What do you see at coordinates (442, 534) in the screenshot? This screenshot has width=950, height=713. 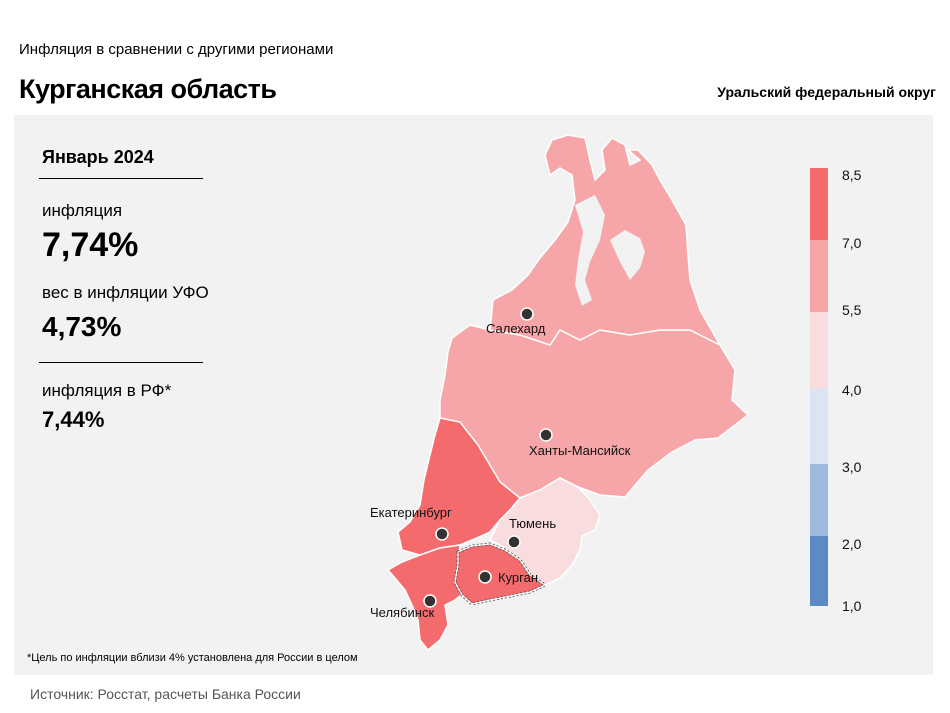 I see `city-marker-ekaterinburg` at bounding box center [442, 534].